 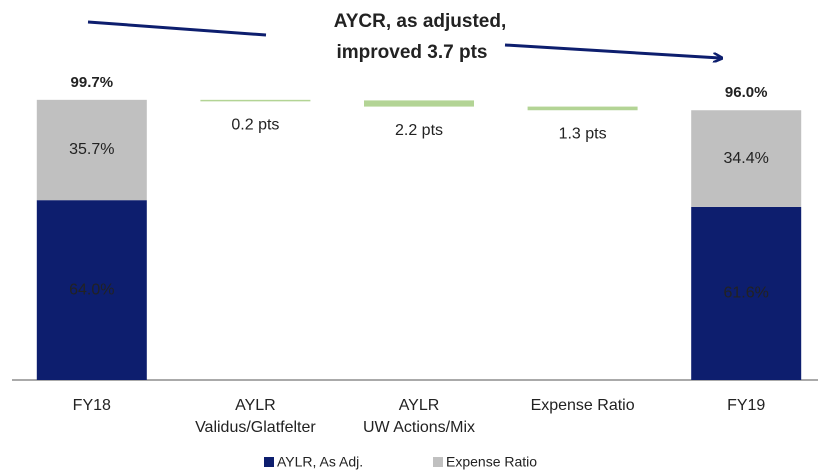 What do you see at coordinates (491, 462) in the screenshot?
I see `legend-label: Expense Ratio` at bounding box center [491, 462].